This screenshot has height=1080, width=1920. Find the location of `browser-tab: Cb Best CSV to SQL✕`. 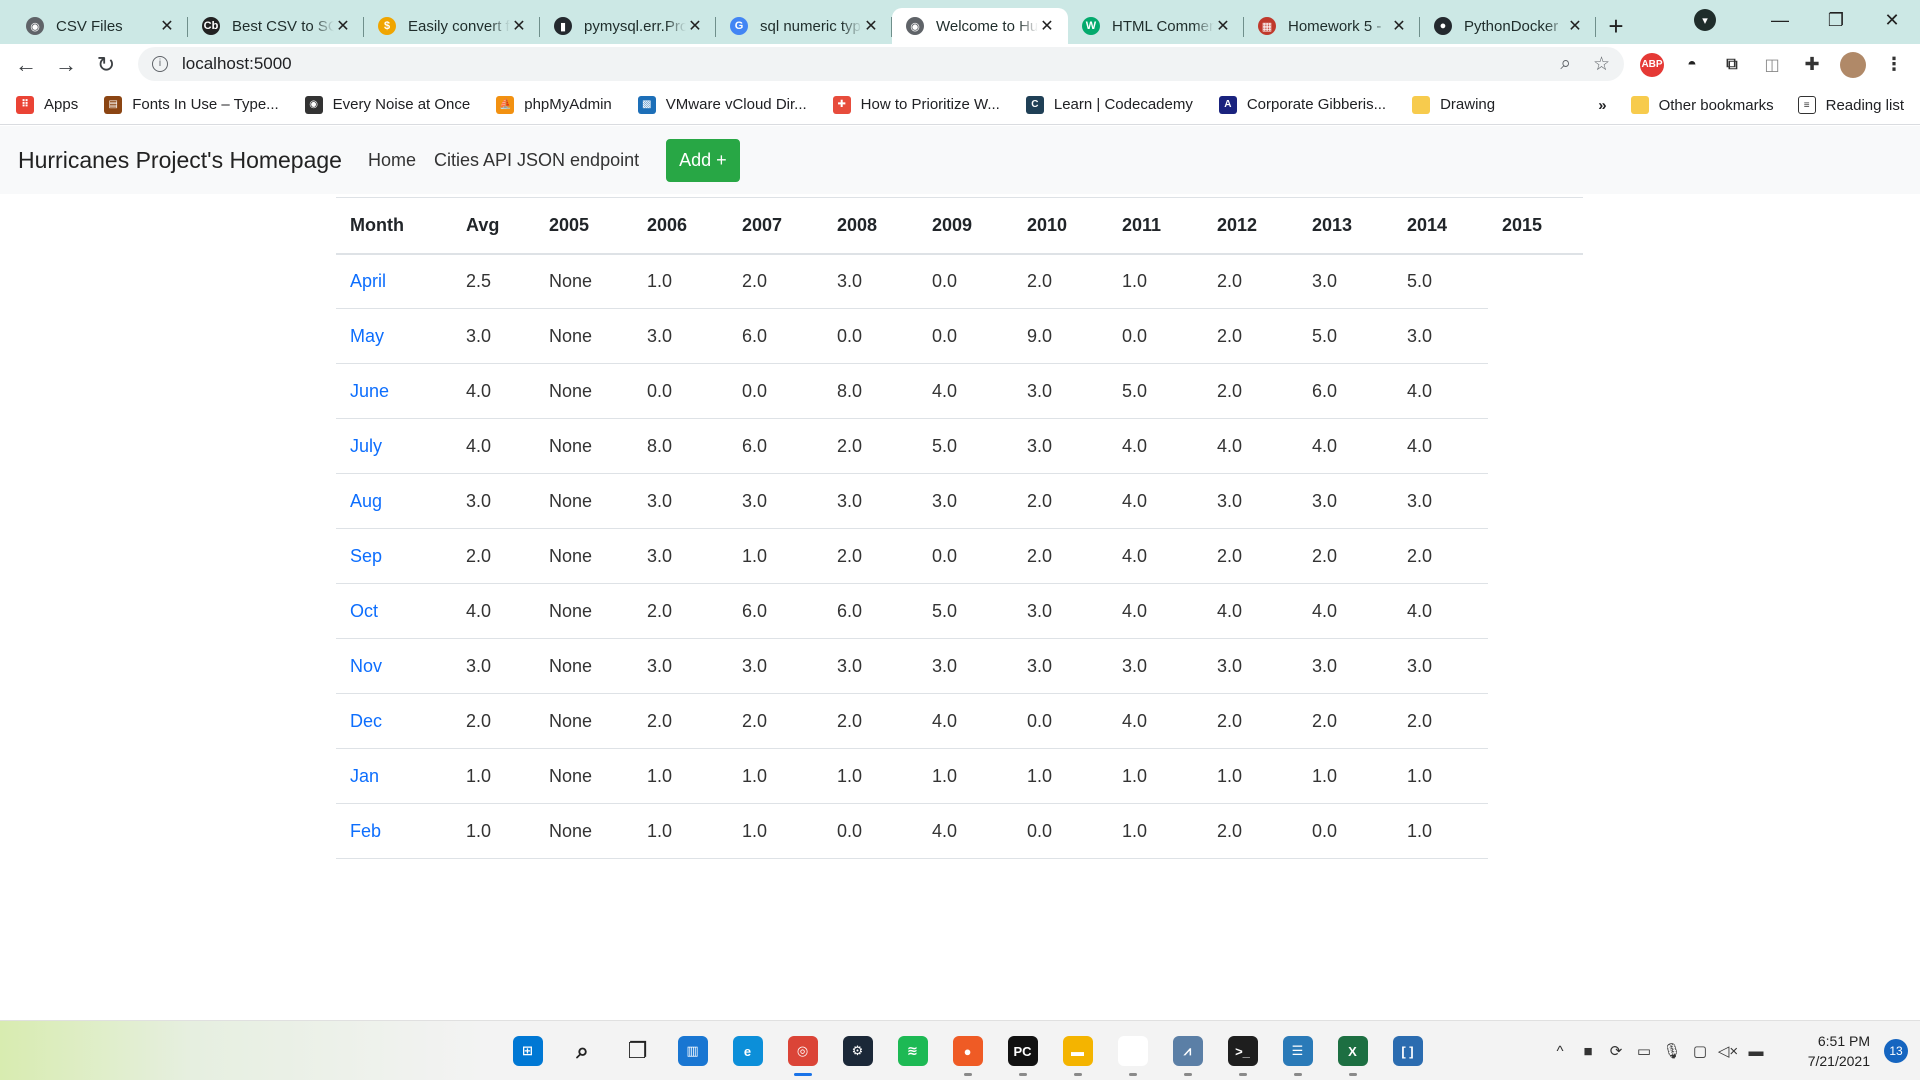

browser-tab: Cb Best CSV to SQL✕ is located at coordinates (276, 26).